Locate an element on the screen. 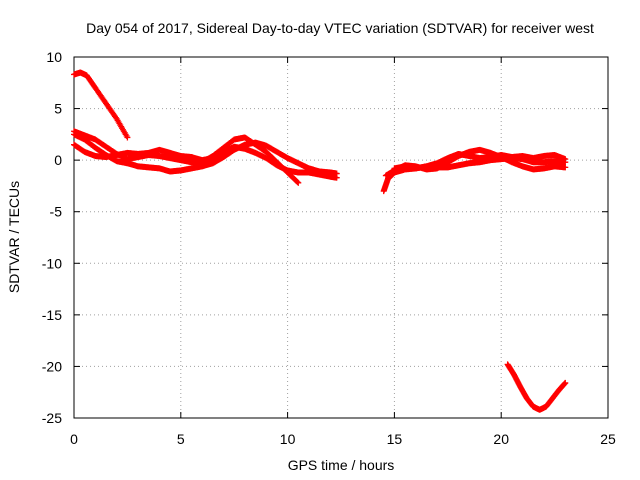 The width and height of the screenshot is (640, 480). series-track-d is located at coordinates (186, 157).